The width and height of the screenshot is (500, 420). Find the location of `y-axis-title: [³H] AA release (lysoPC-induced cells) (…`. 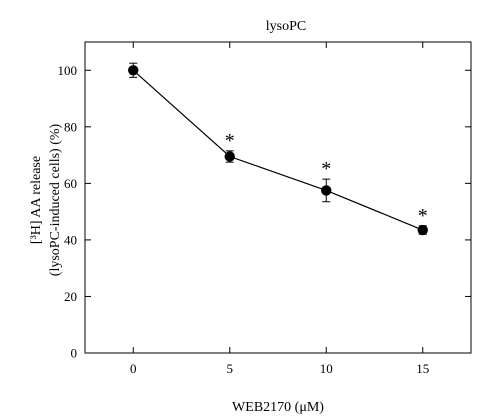

y-axis-title: [³H] AA release (lysoPC-induced cells) (… is located at coordinates (46, 199).